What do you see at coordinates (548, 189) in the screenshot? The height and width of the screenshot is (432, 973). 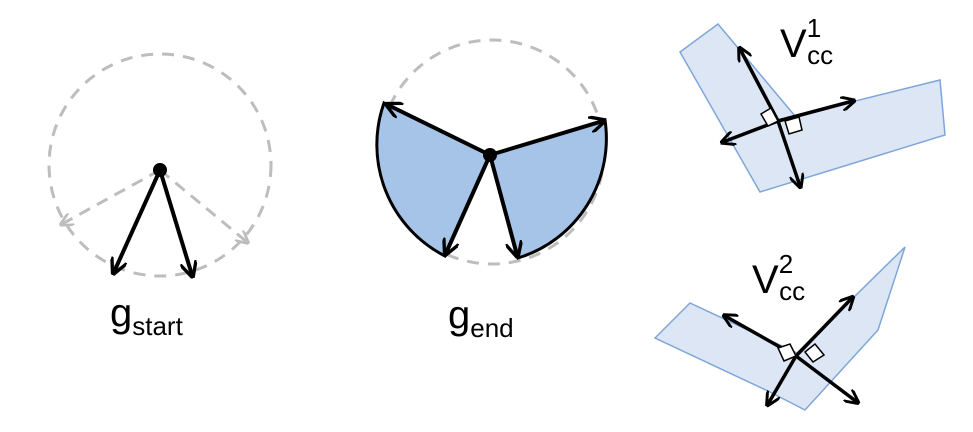 I see `sector-right` at bounding box center [548, 189].